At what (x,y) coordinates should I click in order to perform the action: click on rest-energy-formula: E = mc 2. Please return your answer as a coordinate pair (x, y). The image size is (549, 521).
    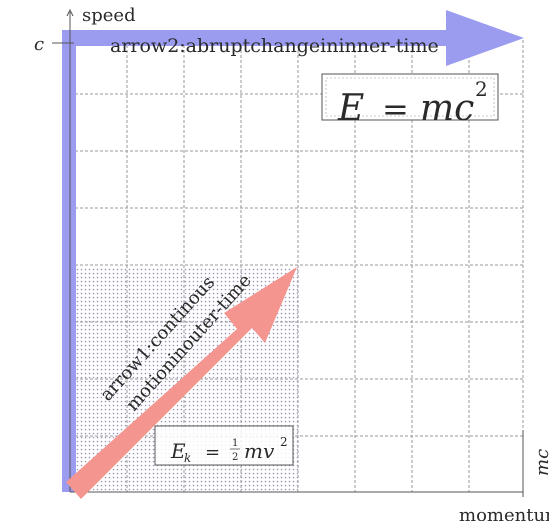
    Looking at the image, I should click on (410, 101).